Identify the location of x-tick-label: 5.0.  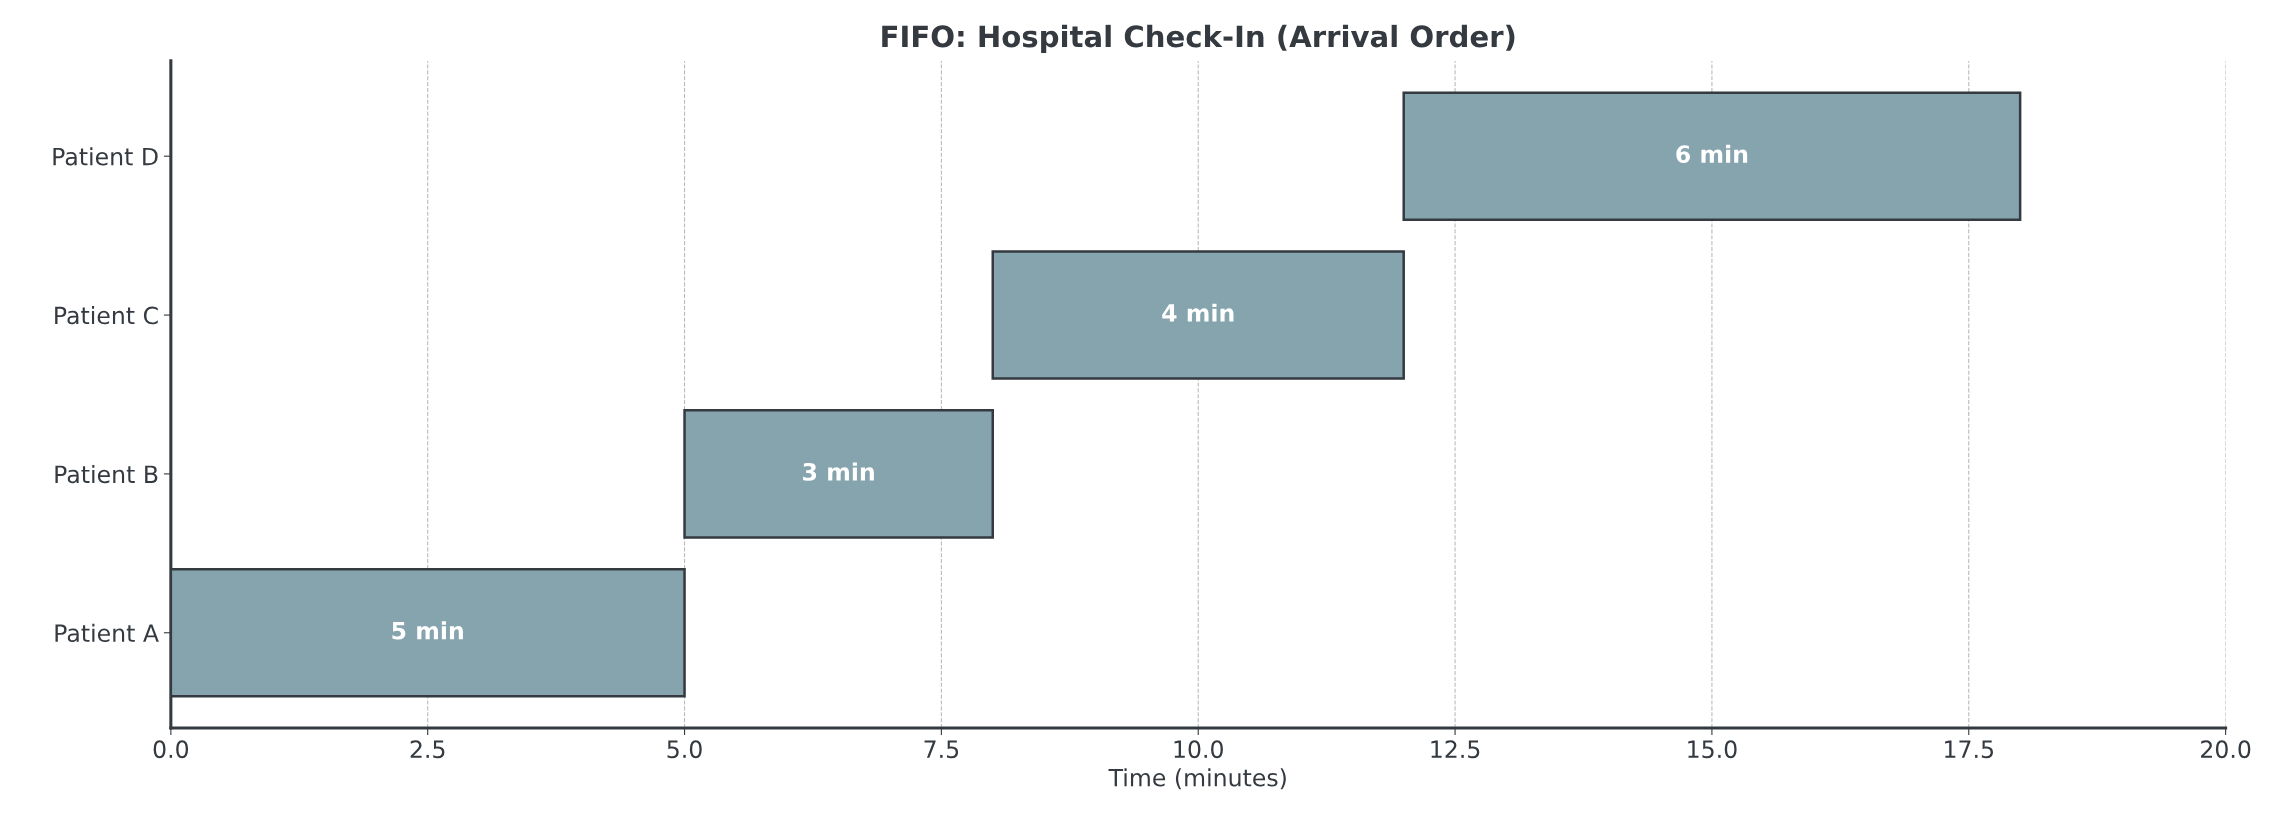
(684, 749).